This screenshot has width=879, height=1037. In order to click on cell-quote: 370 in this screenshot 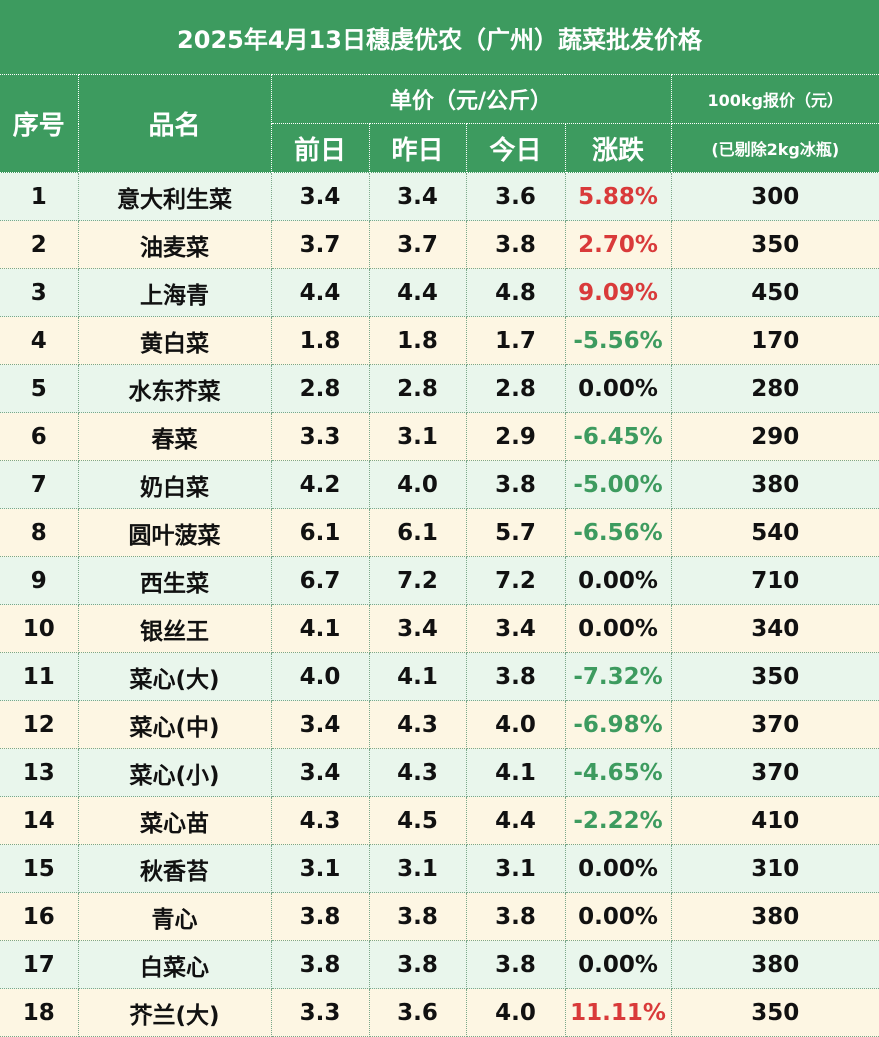, I will do `click(775, 772)`.